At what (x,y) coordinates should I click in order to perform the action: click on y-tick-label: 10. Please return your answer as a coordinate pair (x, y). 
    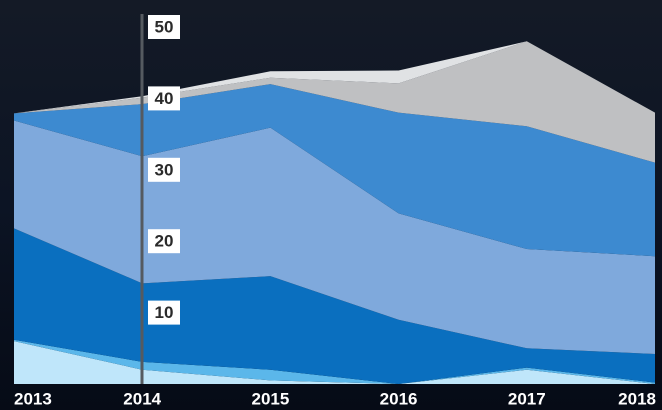
    Looking at the image, I should click on (164, 312).